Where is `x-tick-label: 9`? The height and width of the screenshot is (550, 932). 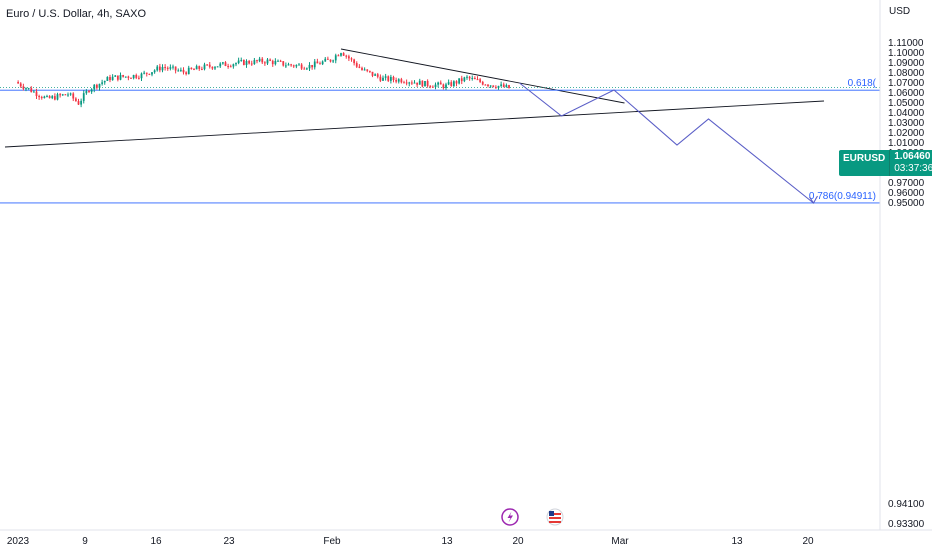 x-tick-label: 9 is located at coordinates (85, 541).